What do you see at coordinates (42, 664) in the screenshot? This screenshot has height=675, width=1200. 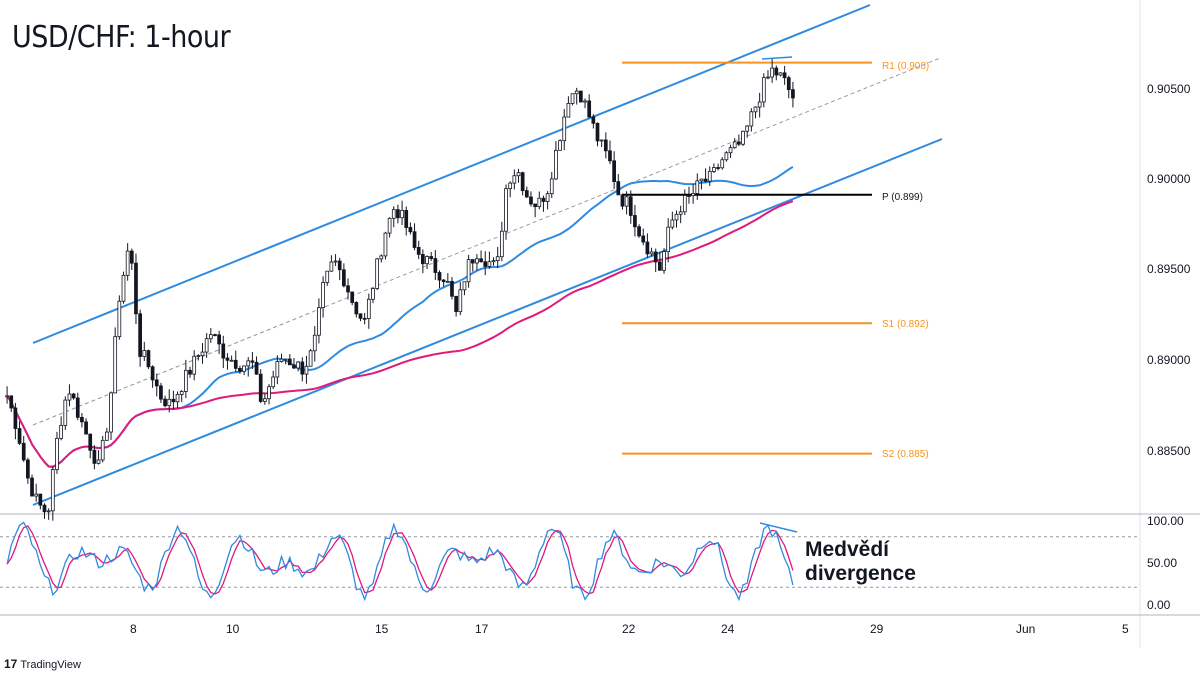 I see `tradingview-brand: 17 TradingView` at bounding box center [42, 664].